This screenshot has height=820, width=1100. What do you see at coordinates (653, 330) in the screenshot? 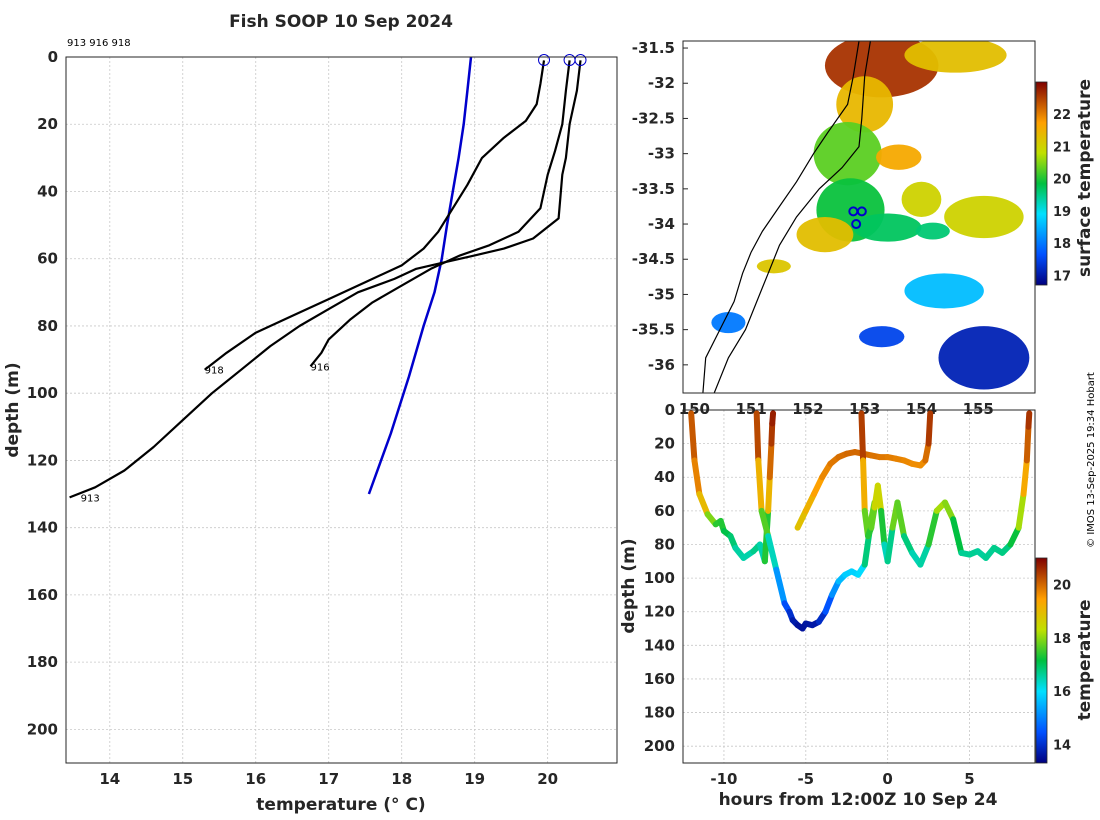
I see `map-y-tick-label: -35.5` at bounding box center [653, 330].